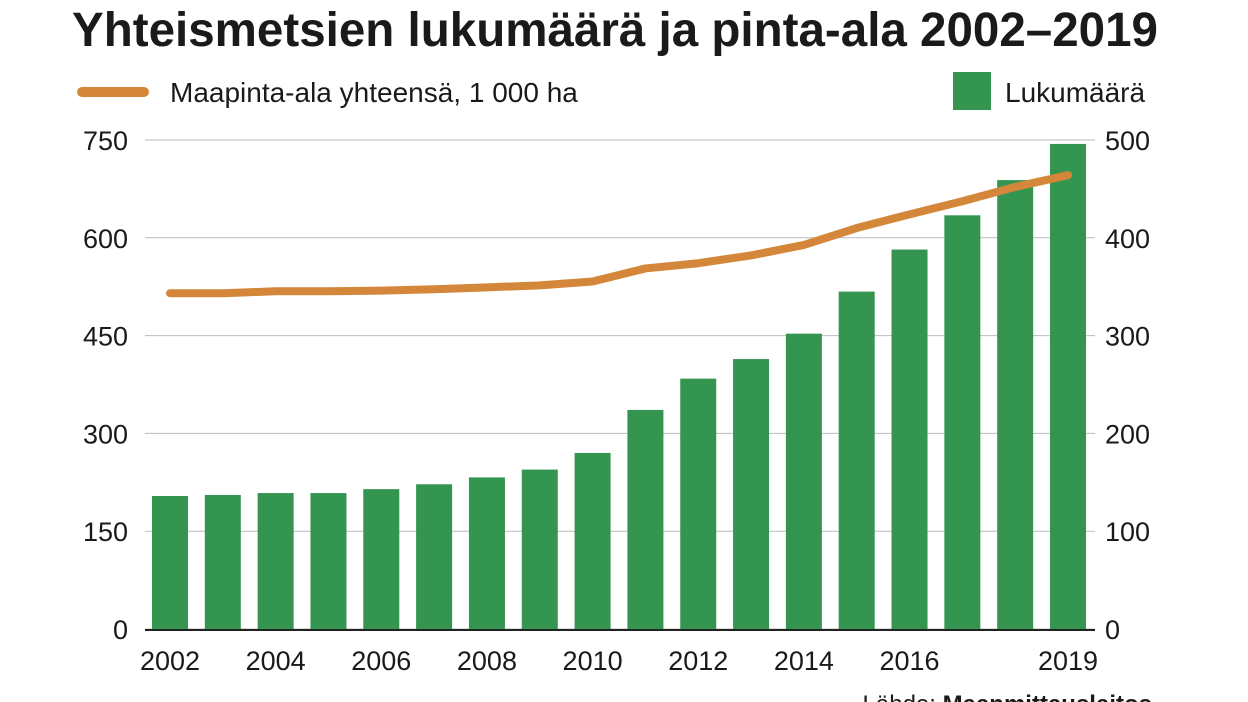  I want to click on y2-tick-label: 100, so click(1127, 532).